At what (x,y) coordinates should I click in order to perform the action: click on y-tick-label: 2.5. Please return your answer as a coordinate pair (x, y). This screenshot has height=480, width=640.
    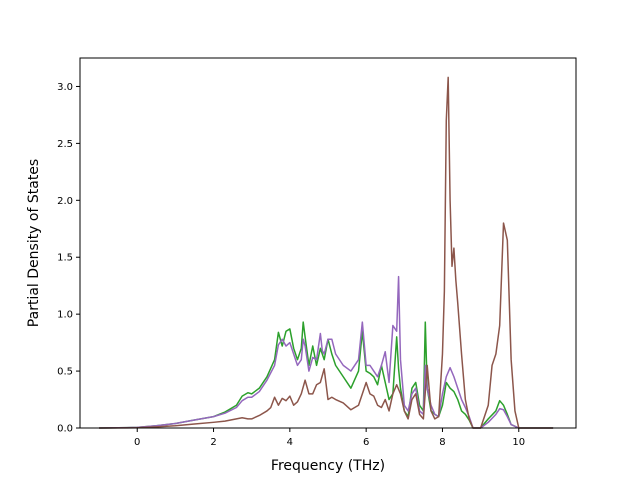
    Looking at the image, I should click on (65, 144).